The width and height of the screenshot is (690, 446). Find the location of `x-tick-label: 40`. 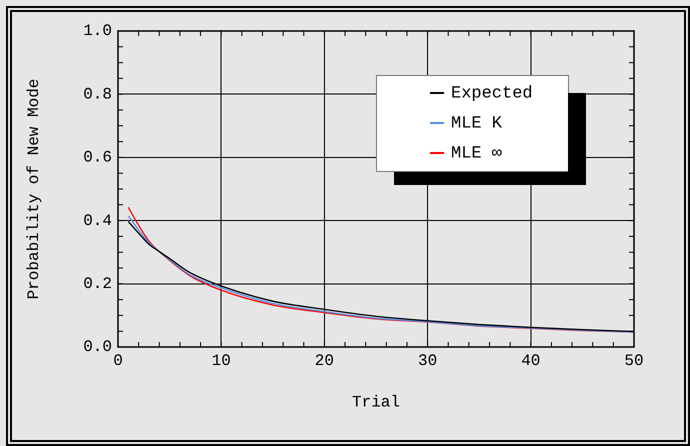

x-tick-label: 40 is located at coordinates (530, 361).